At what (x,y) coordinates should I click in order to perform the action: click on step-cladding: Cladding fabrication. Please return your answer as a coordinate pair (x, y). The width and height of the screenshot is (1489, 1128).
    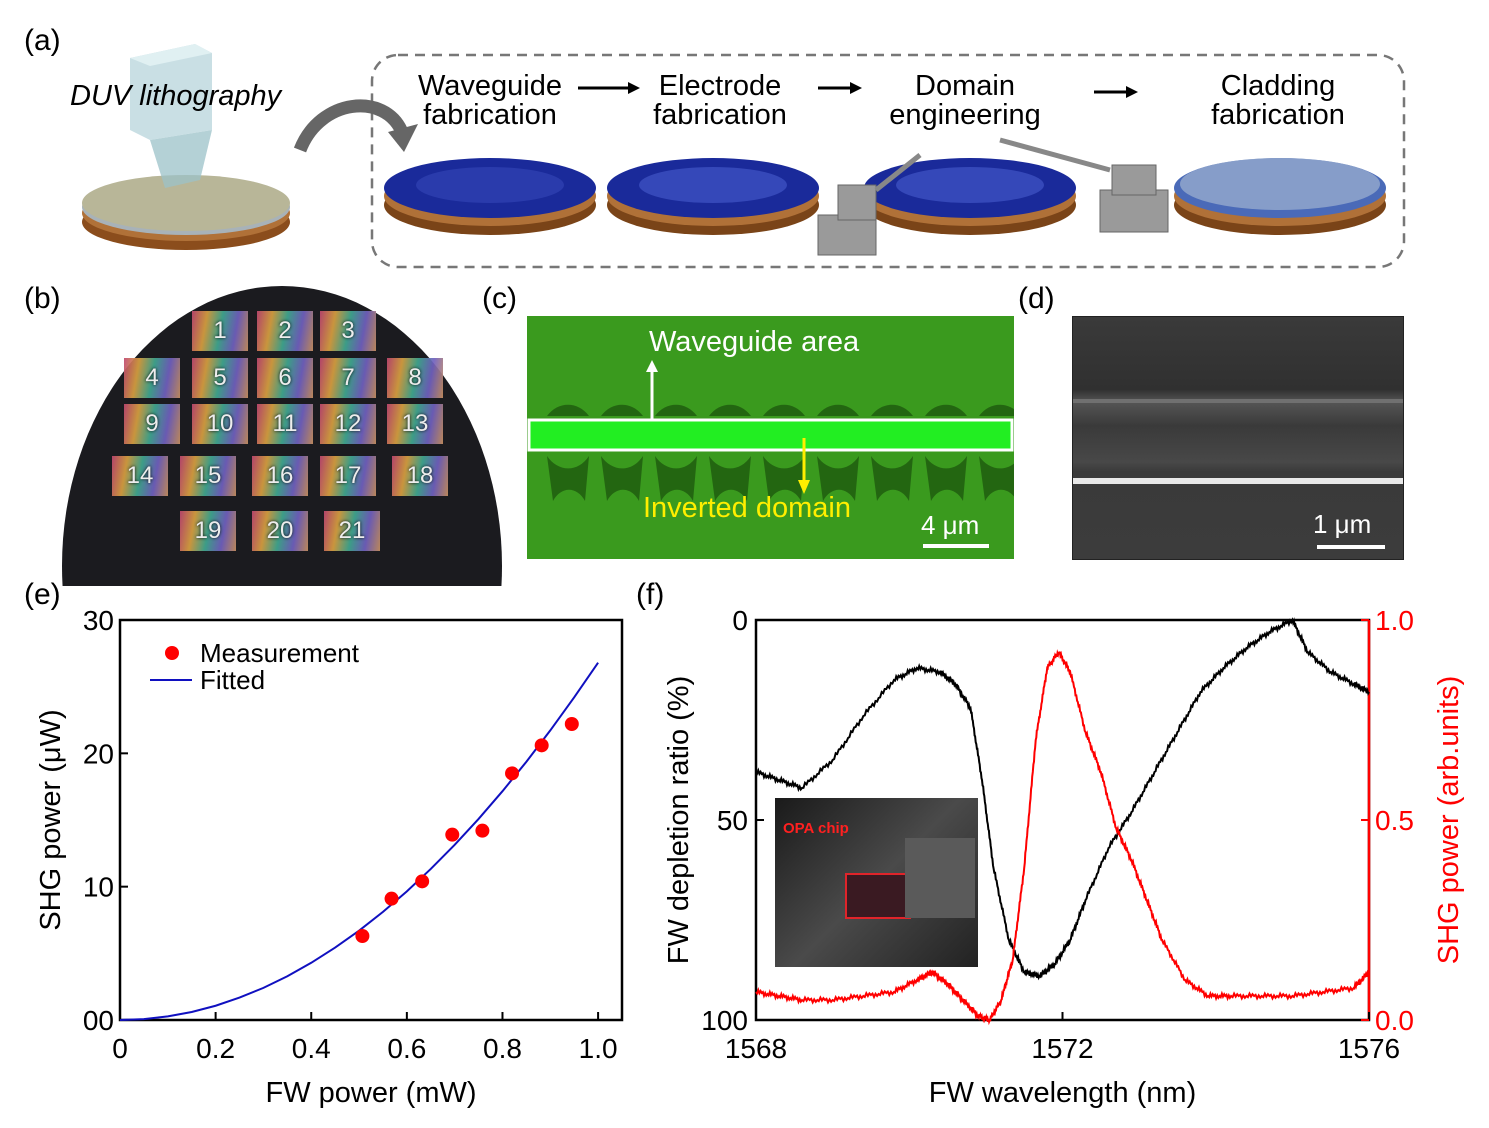
    Looking at the image, I should click on (1278, 101).